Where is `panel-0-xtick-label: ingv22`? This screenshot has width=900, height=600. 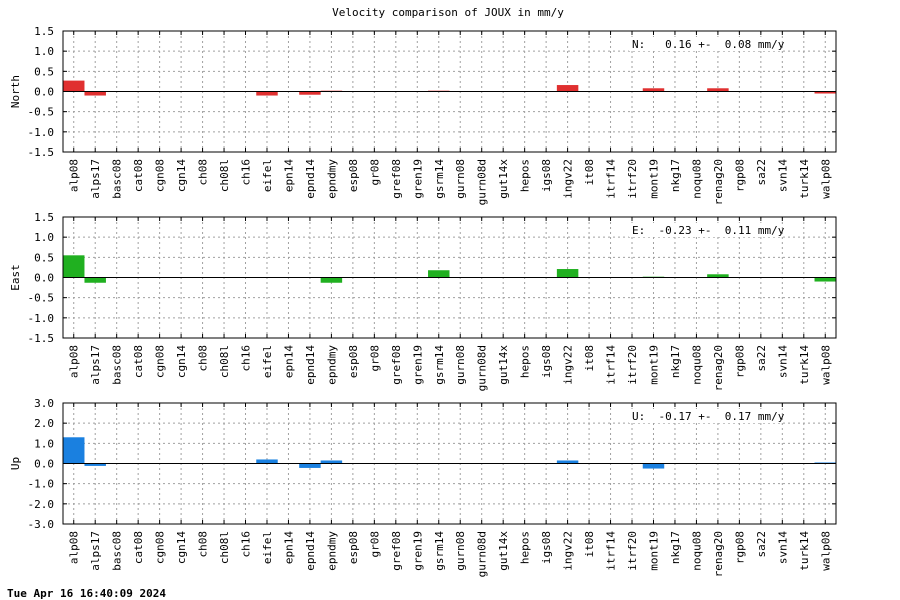 panel-0-xtick-label: ingv22 is located at coordinates (568, 179).